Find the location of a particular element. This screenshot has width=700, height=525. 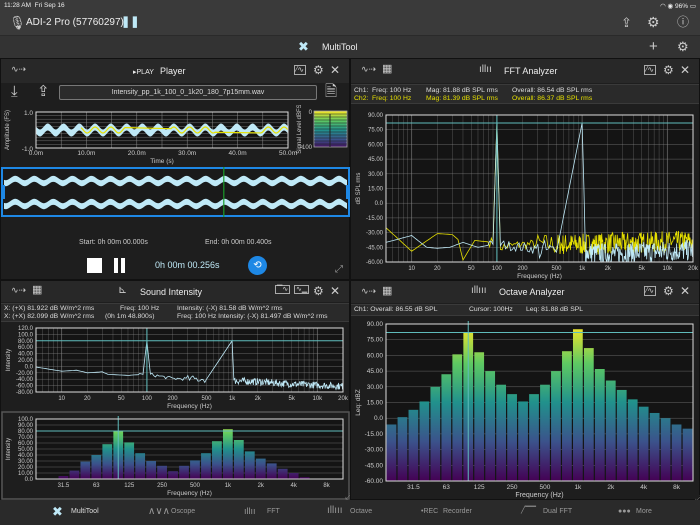

waveform-overview is located at coordinates (176, 193).